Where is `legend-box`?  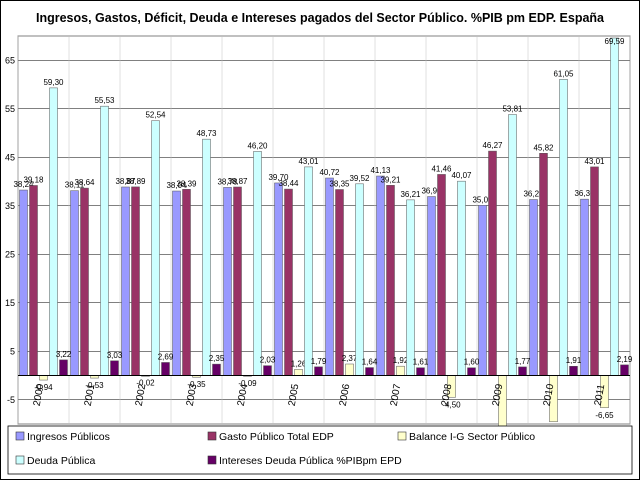
legend-box is located at coordinates (320, 450).